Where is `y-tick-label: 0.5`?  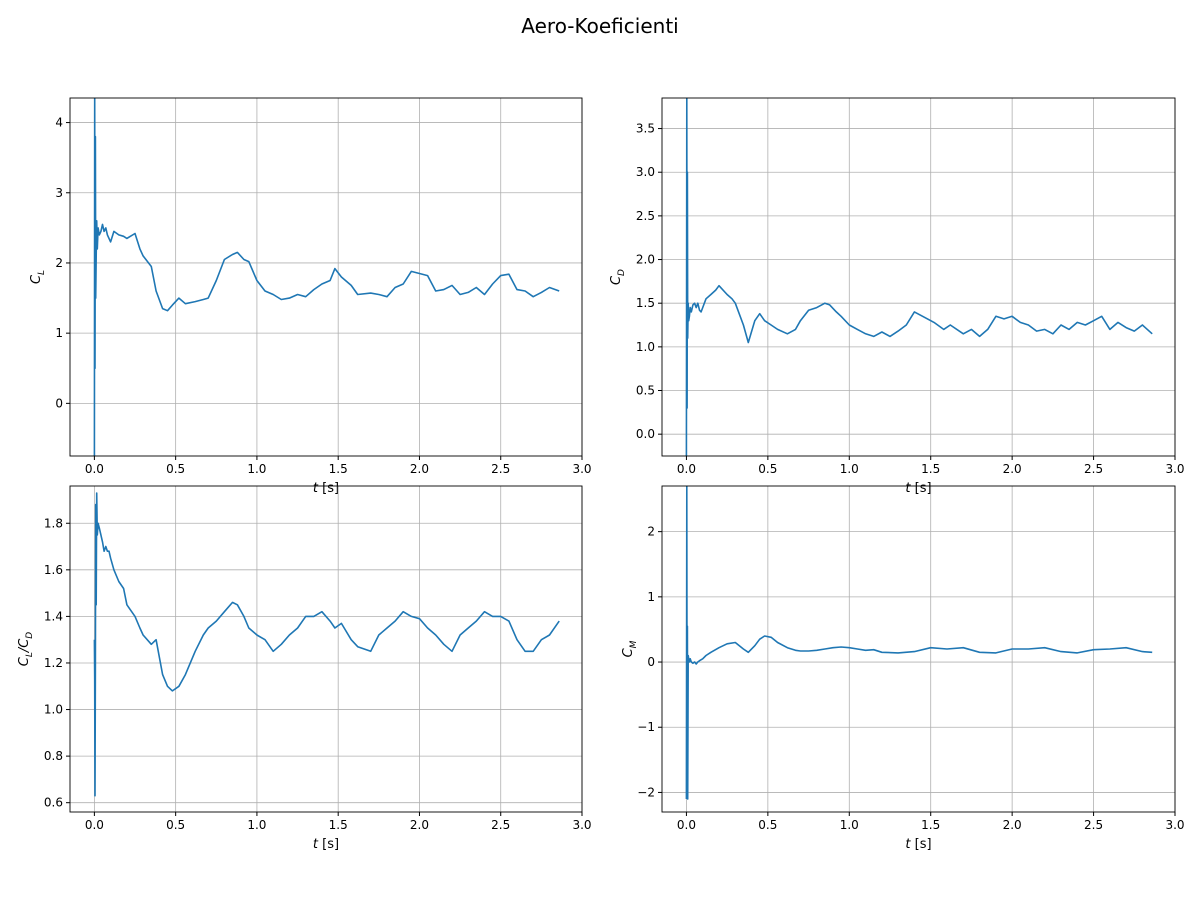
y-tick-label: 0.5 is located at coordinates (645, 391).